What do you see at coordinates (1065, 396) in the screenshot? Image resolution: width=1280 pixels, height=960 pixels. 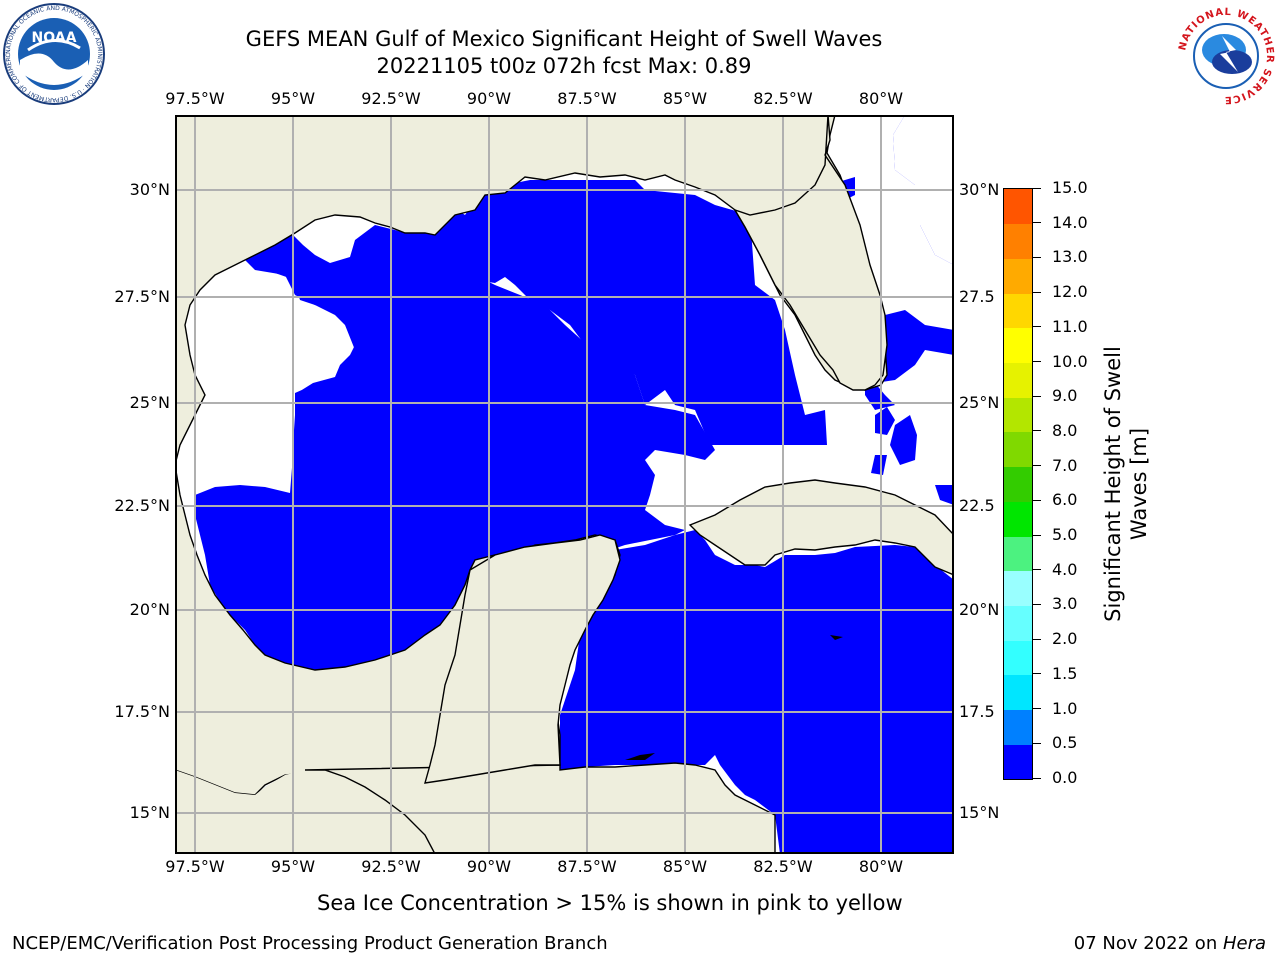 I see `colorbar-tick-label-11: 9.0` at bounding box center [1065, 396].